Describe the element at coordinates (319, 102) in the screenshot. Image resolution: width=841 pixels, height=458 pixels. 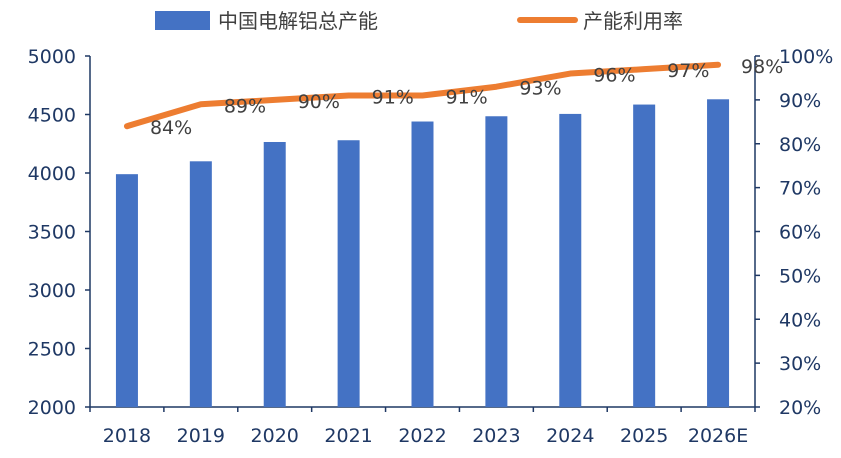
I see `line-data-label: 90%` at that location.